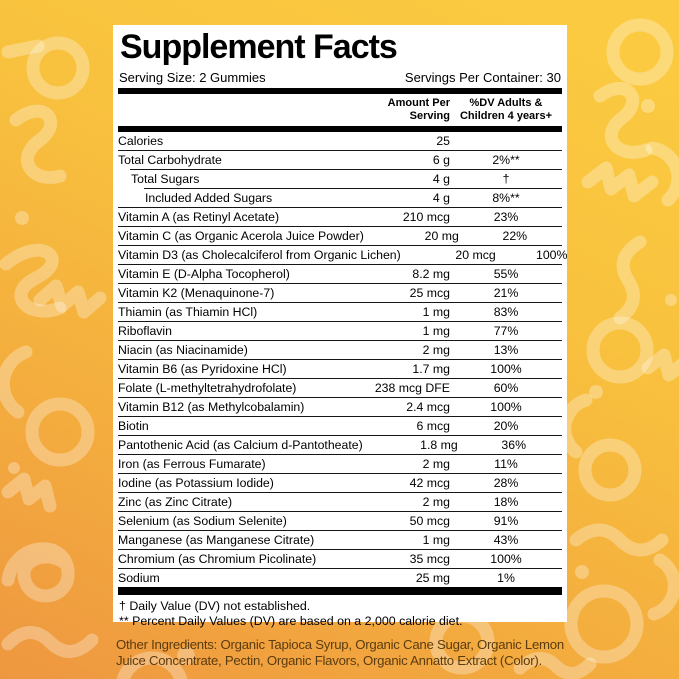 This screenshot has height=679, width=679. What do you see at coordinates (506, 387) in the screenshot?
I see `nutrient-dv: 60%` at bounding box center [506, 387].